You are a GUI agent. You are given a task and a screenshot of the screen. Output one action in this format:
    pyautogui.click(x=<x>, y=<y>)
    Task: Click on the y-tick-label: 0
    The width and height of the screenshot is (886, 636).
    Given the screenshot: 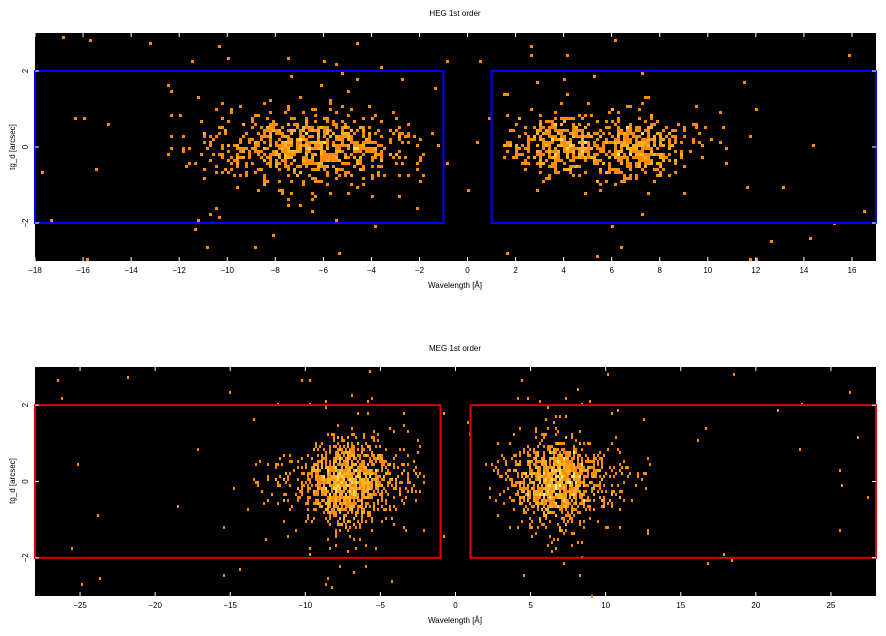 What is the action you would take?
    pyautogui.click(x=25, y=146)
    